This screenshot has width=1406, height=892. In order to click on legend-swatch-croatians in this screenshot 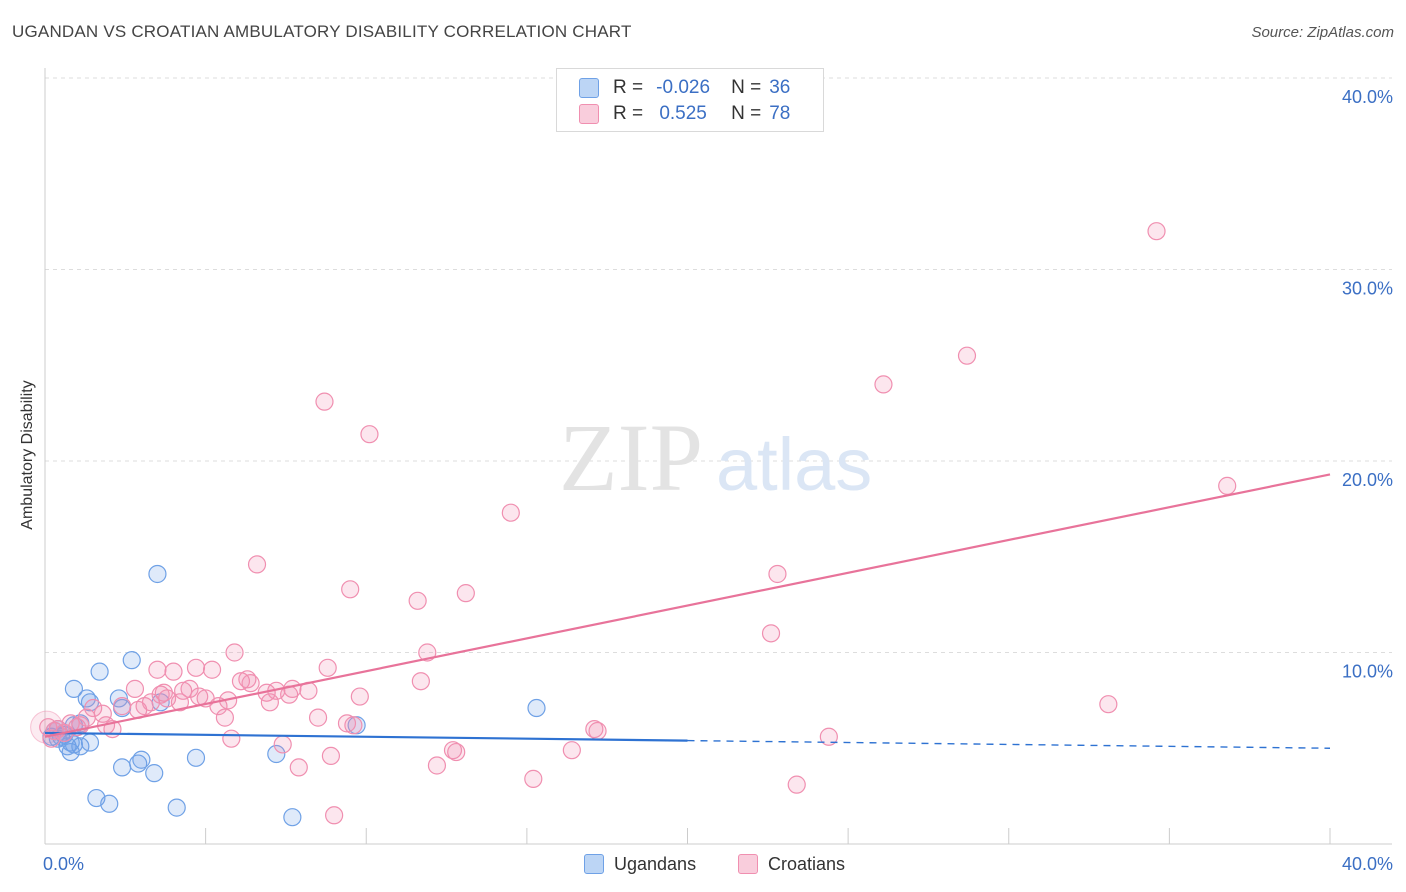, I will do `click(589, 114)`.